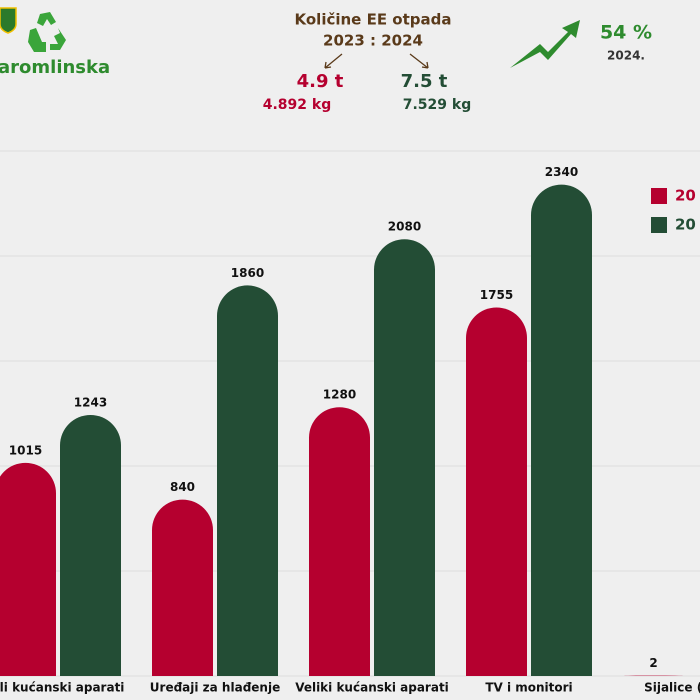  Describe the element at coordinates (25, 450) in the screenshot. I see `value-label: 1015` at that location.